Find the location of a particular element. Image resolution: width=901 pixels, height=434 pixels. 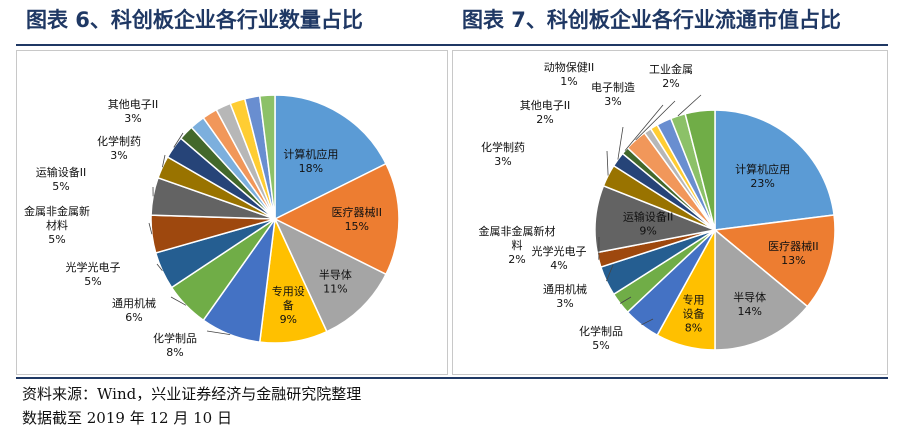

left-pie-label-9: 化学制药 3% is located at coordinates (119, 148).